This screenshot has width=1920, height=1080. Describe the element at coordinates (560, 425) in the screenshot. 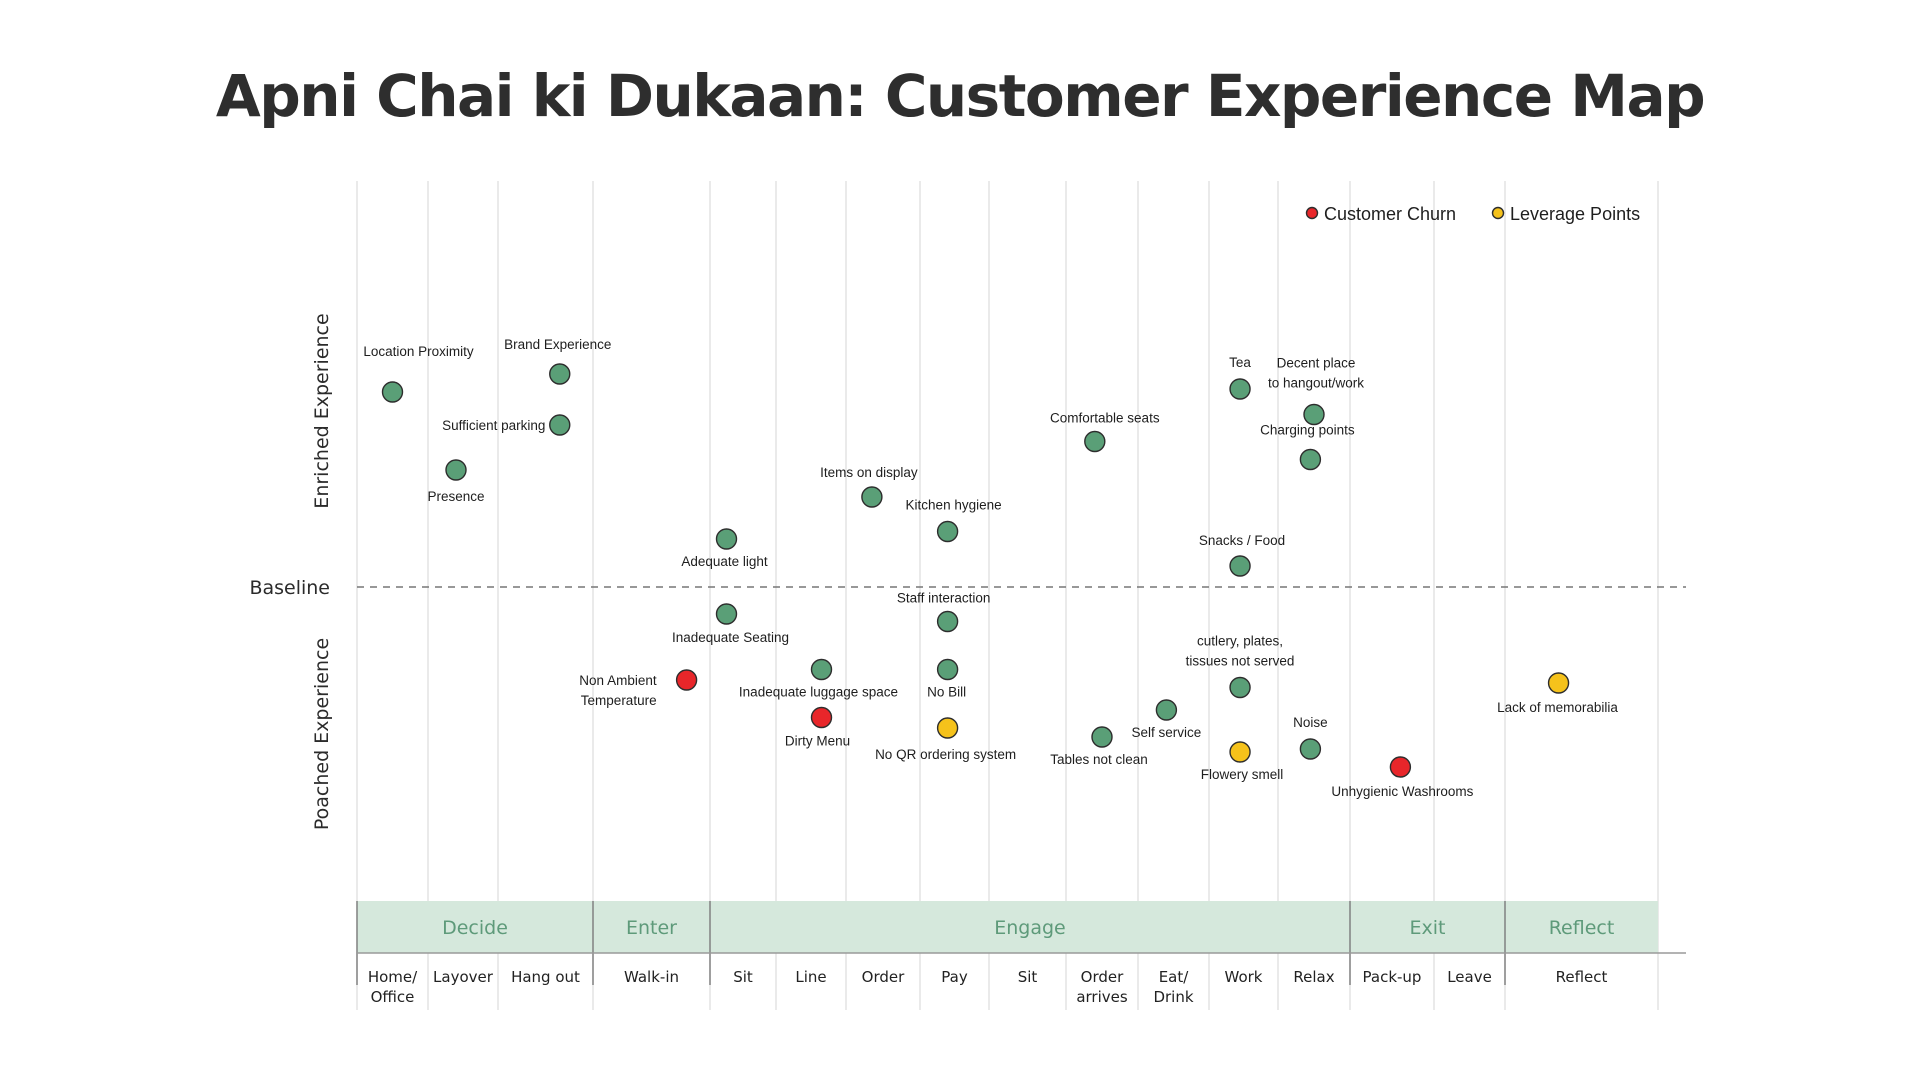

I see `point-sufficient-parking` at that location.